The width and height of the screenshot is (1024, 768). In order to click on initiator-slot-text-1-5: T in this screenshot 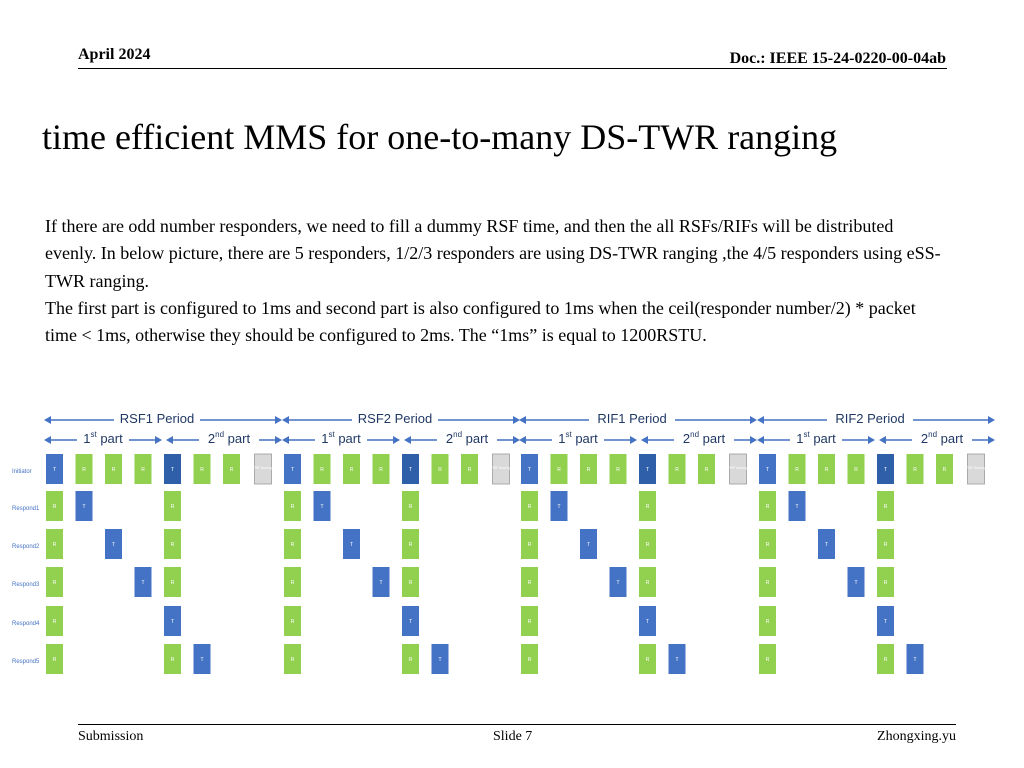, I will do `click(172, 470)`.